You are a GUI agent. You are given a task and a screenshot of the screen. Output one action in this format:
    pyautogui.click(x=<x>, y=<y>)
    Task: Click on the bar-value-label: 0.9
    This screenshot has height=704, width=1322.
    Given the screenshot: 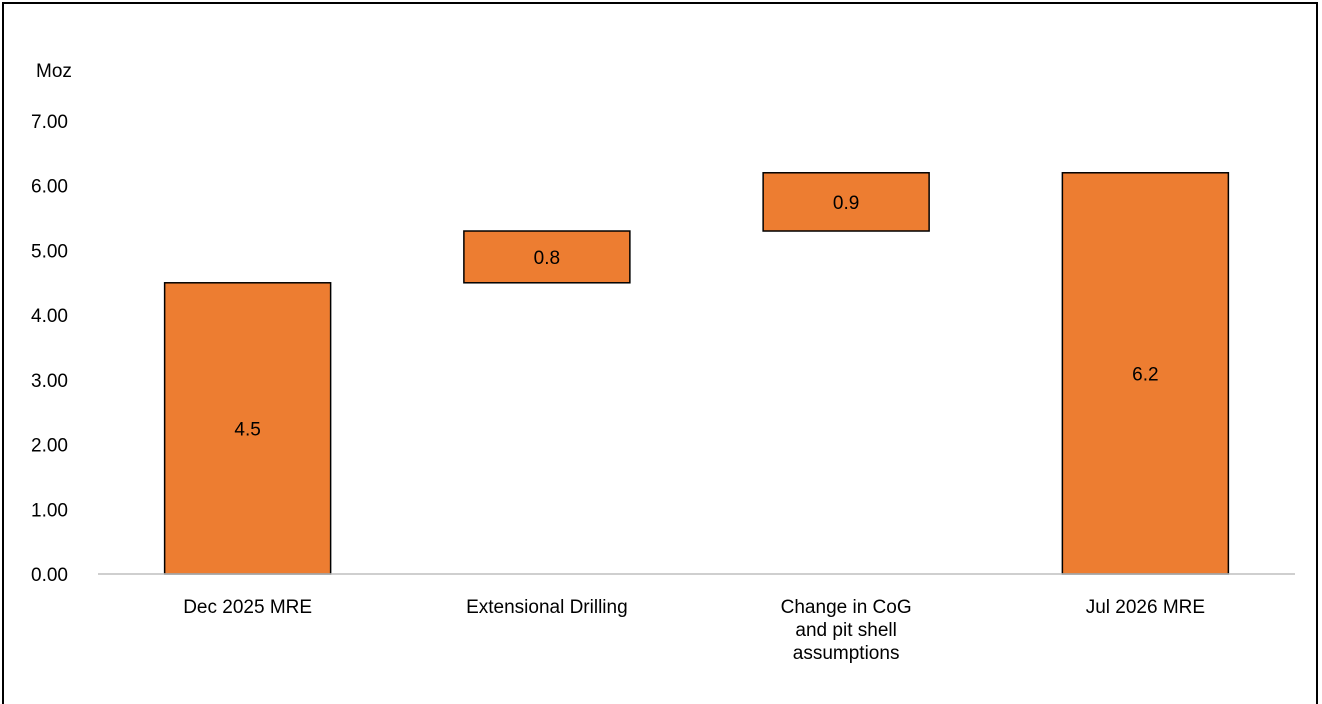 What is the action you would take?
    pyautogui.click(x=846, y=203)
    